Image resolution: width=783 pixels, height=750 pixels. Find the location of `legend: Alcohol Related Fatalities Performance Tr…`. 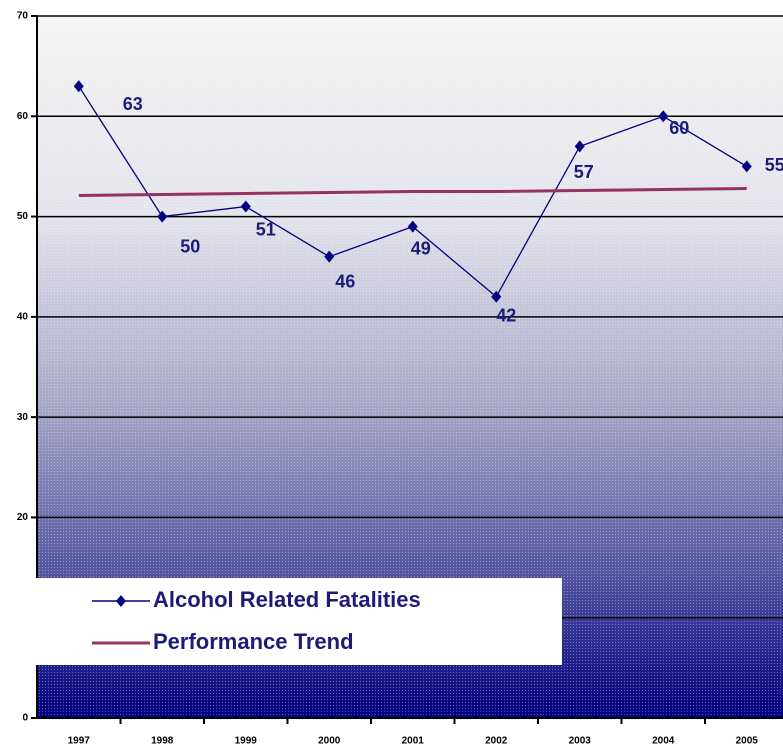

legend: Alcohol Related Fatalities Performance Tr… is located at coordinates (286, 621).